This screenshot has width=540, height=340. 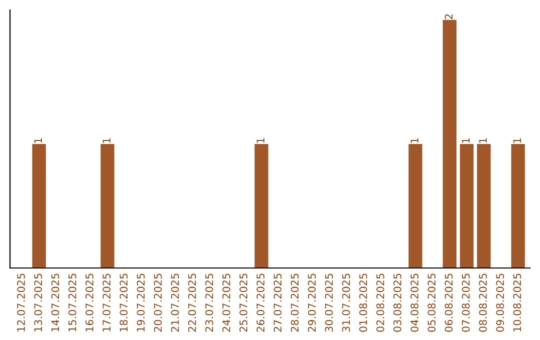 I want to click on x-tick-label: 23.07.2025, so click(x=209, y=303).